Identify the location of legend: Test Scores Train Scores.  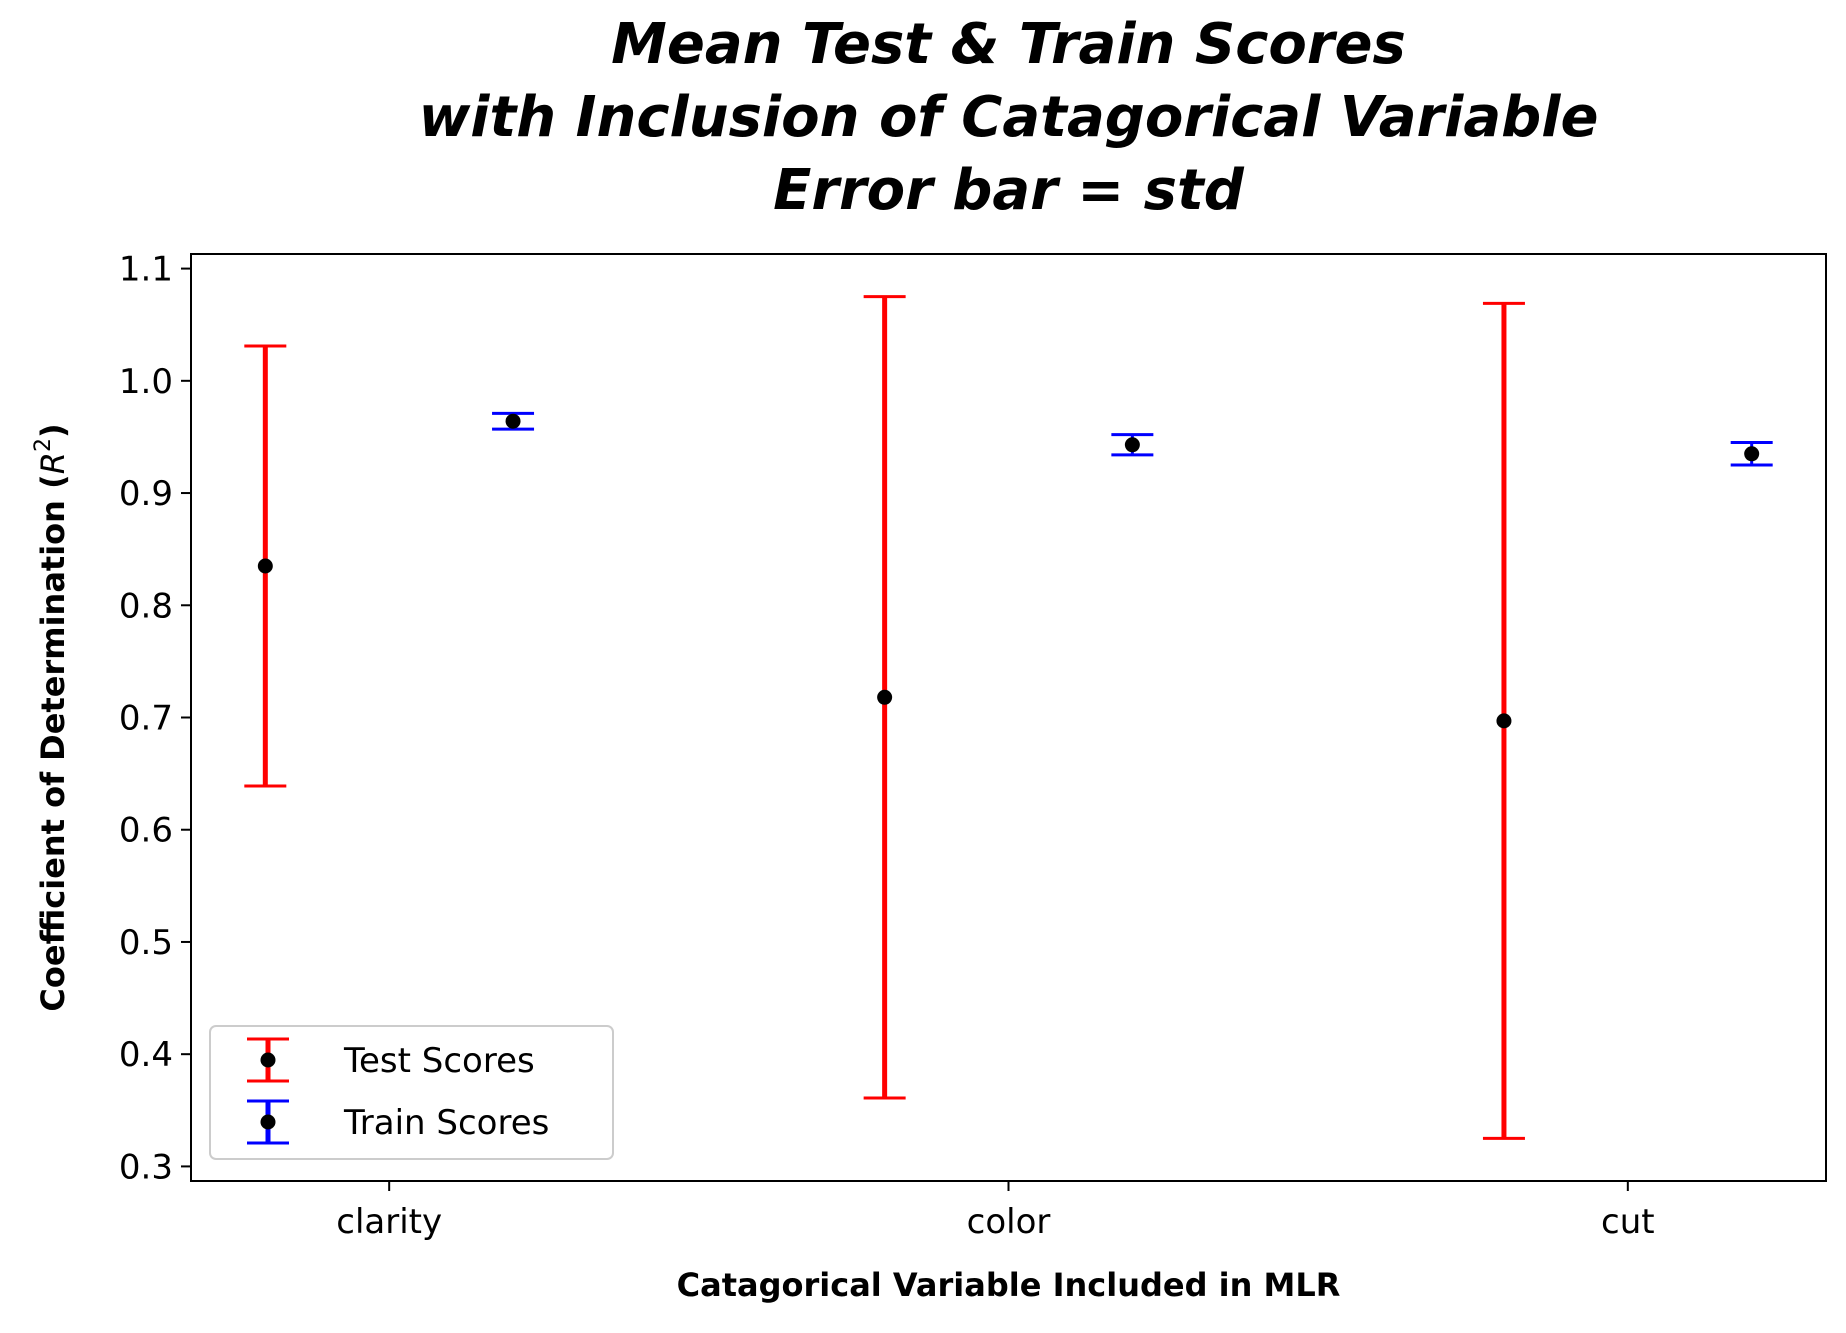
(411, 1092).